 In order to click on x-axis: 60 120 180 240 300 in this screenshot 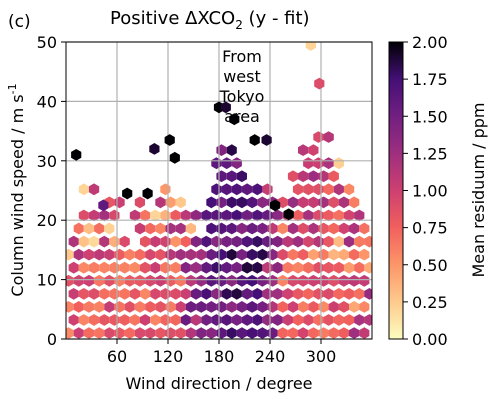, I will do `click(221, 352)`.